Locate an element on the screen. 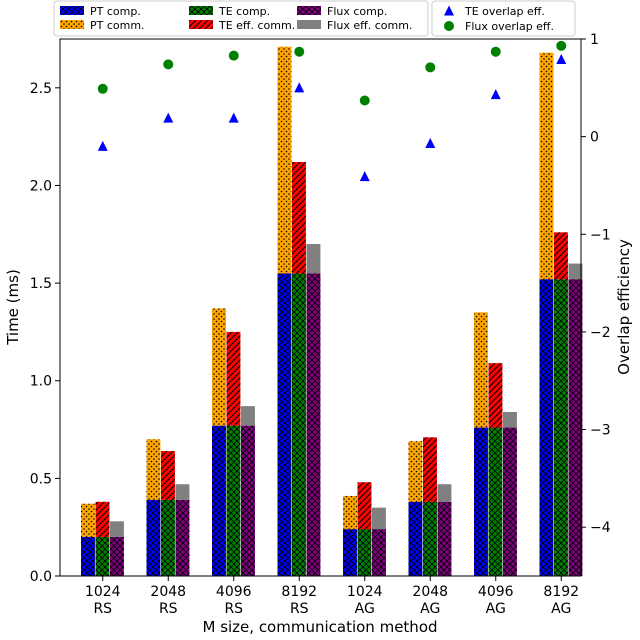  x-tick-label-size: 4096 is located at coordinates (234, 592).